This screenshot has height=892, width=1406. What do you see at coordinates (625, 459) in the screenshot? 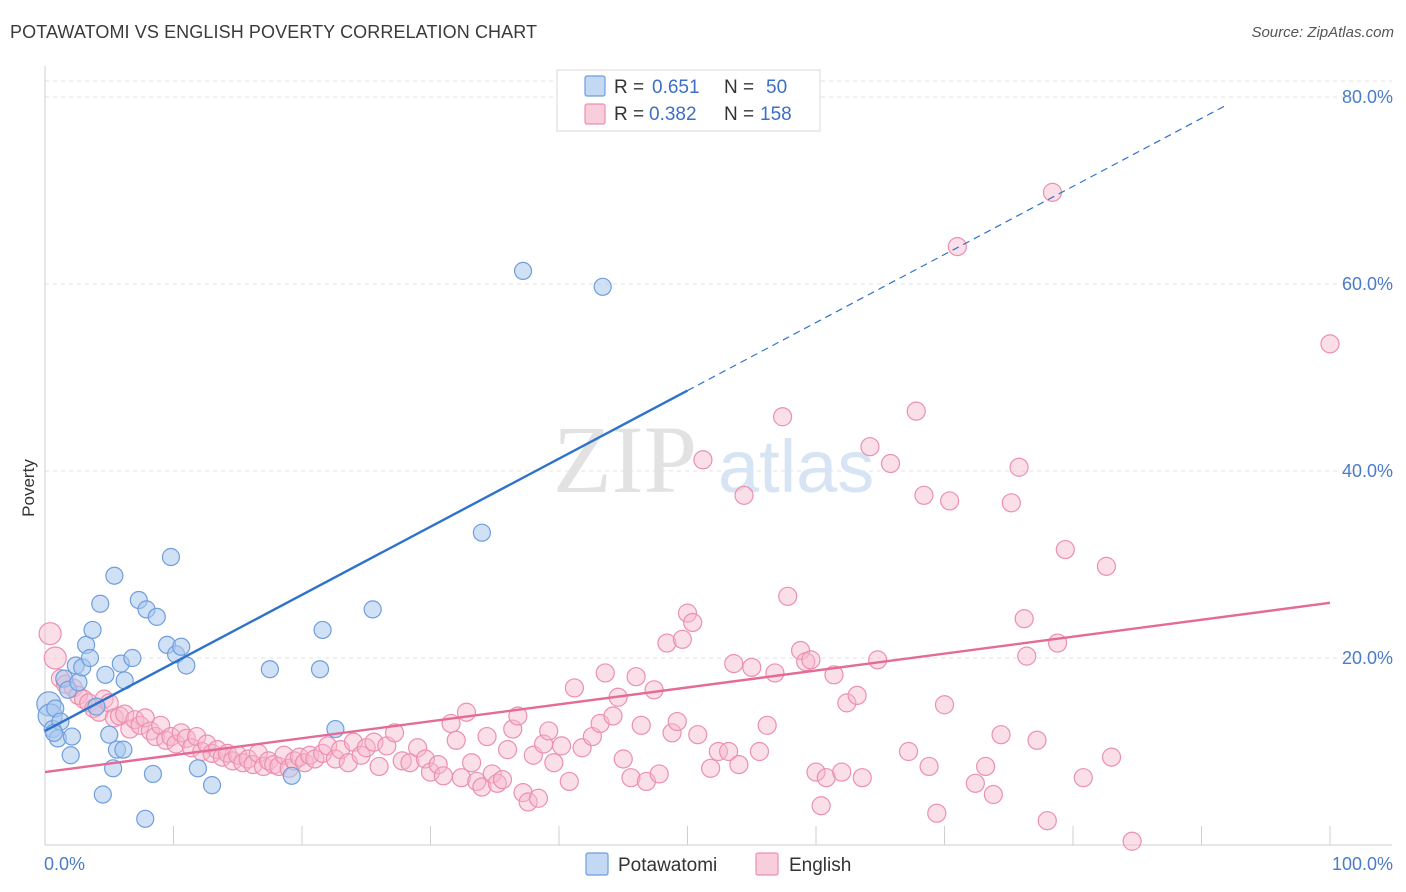
I see `watermark-zip: ZIP` at bounding box center [625, 459].